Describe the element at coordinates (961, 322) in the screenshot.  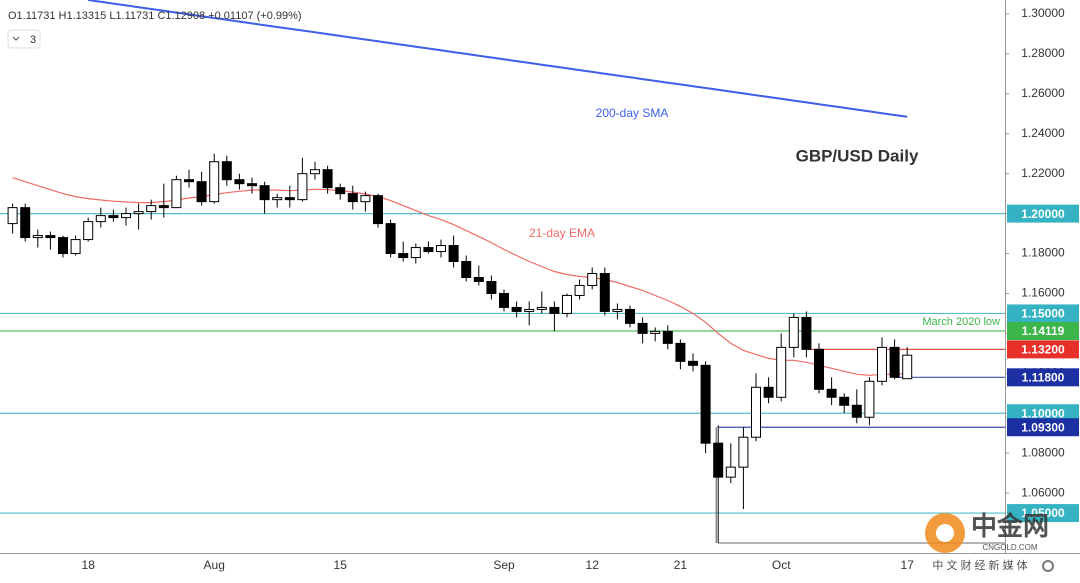
I see `level-note: March 2020 low` at that location.